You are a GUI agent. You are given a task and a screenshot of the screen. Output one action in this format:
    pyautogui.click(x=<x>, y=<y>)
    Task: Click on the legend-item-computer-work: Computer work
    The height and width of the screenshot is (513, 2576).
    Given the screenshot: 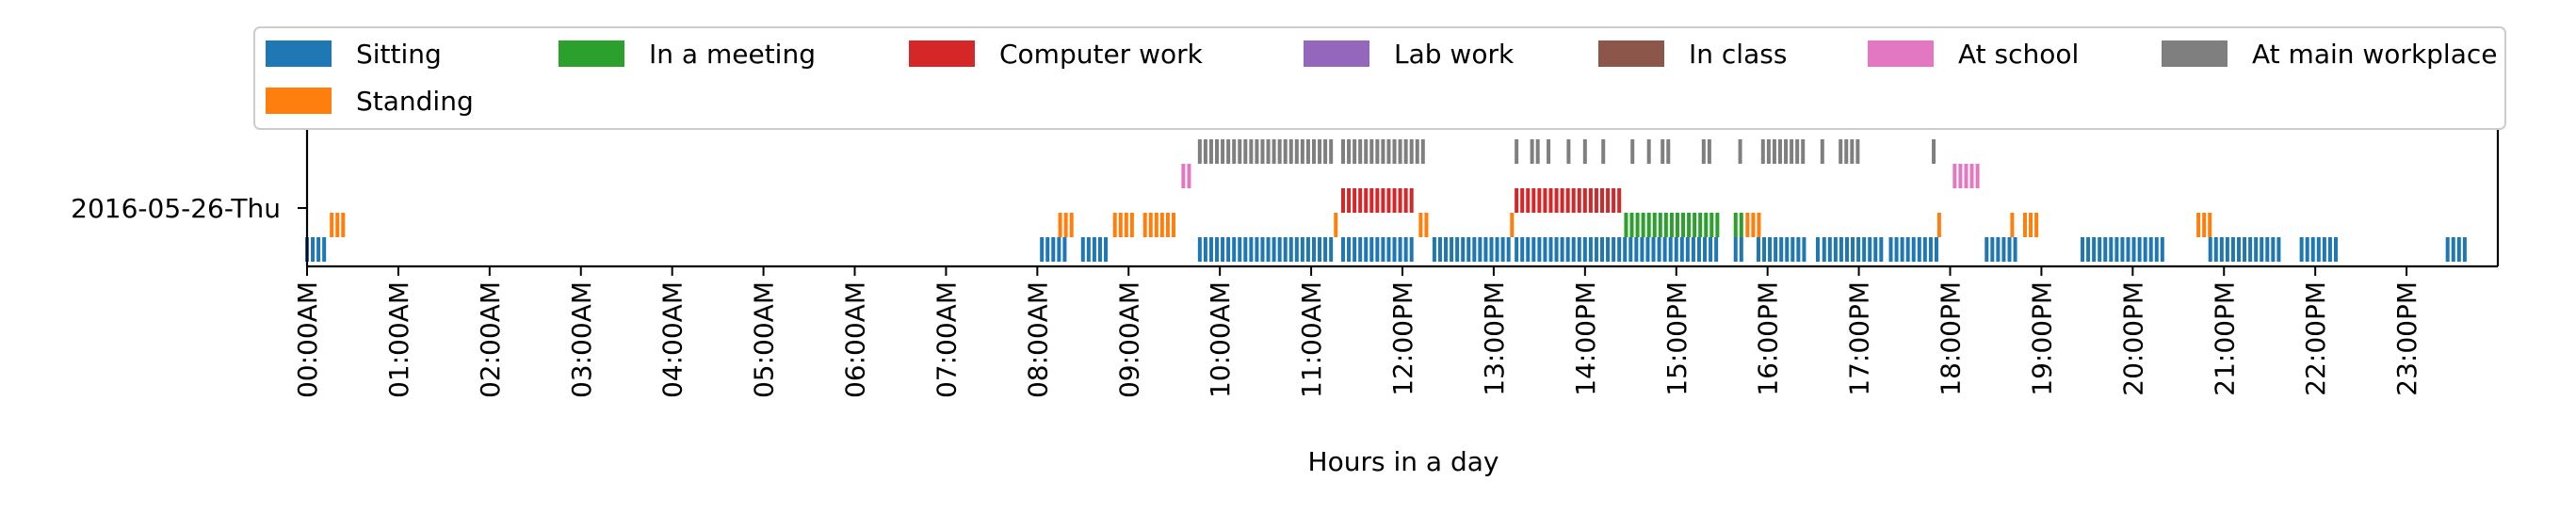 What is the action you would take?
    pyautogui.click(x=1056, y=54)
    